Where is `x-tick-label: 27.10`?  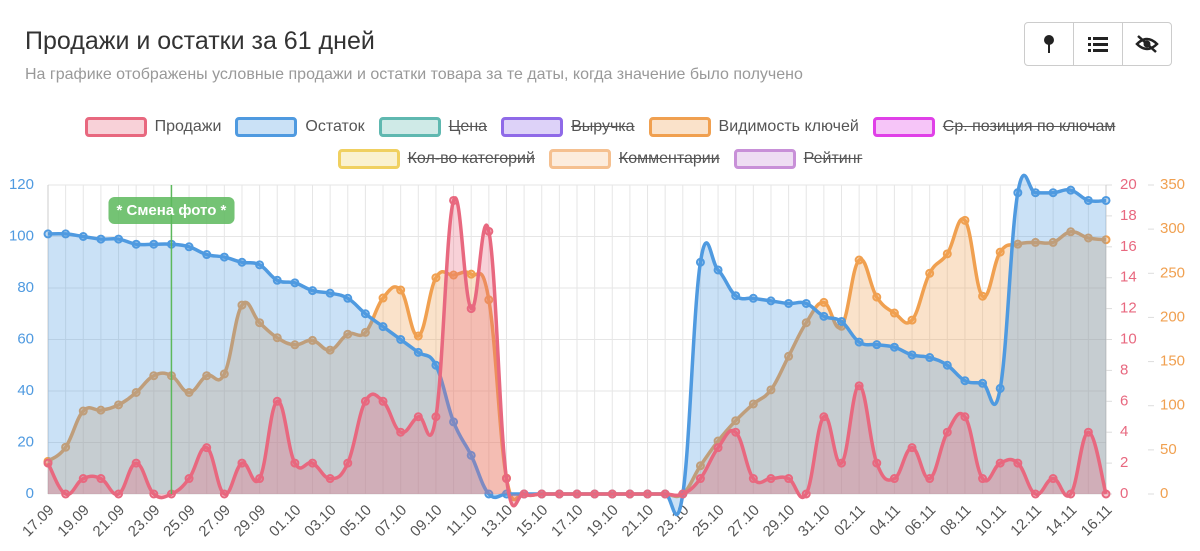 x-tick-label: 27.10 is located at coordinates (743, 521).